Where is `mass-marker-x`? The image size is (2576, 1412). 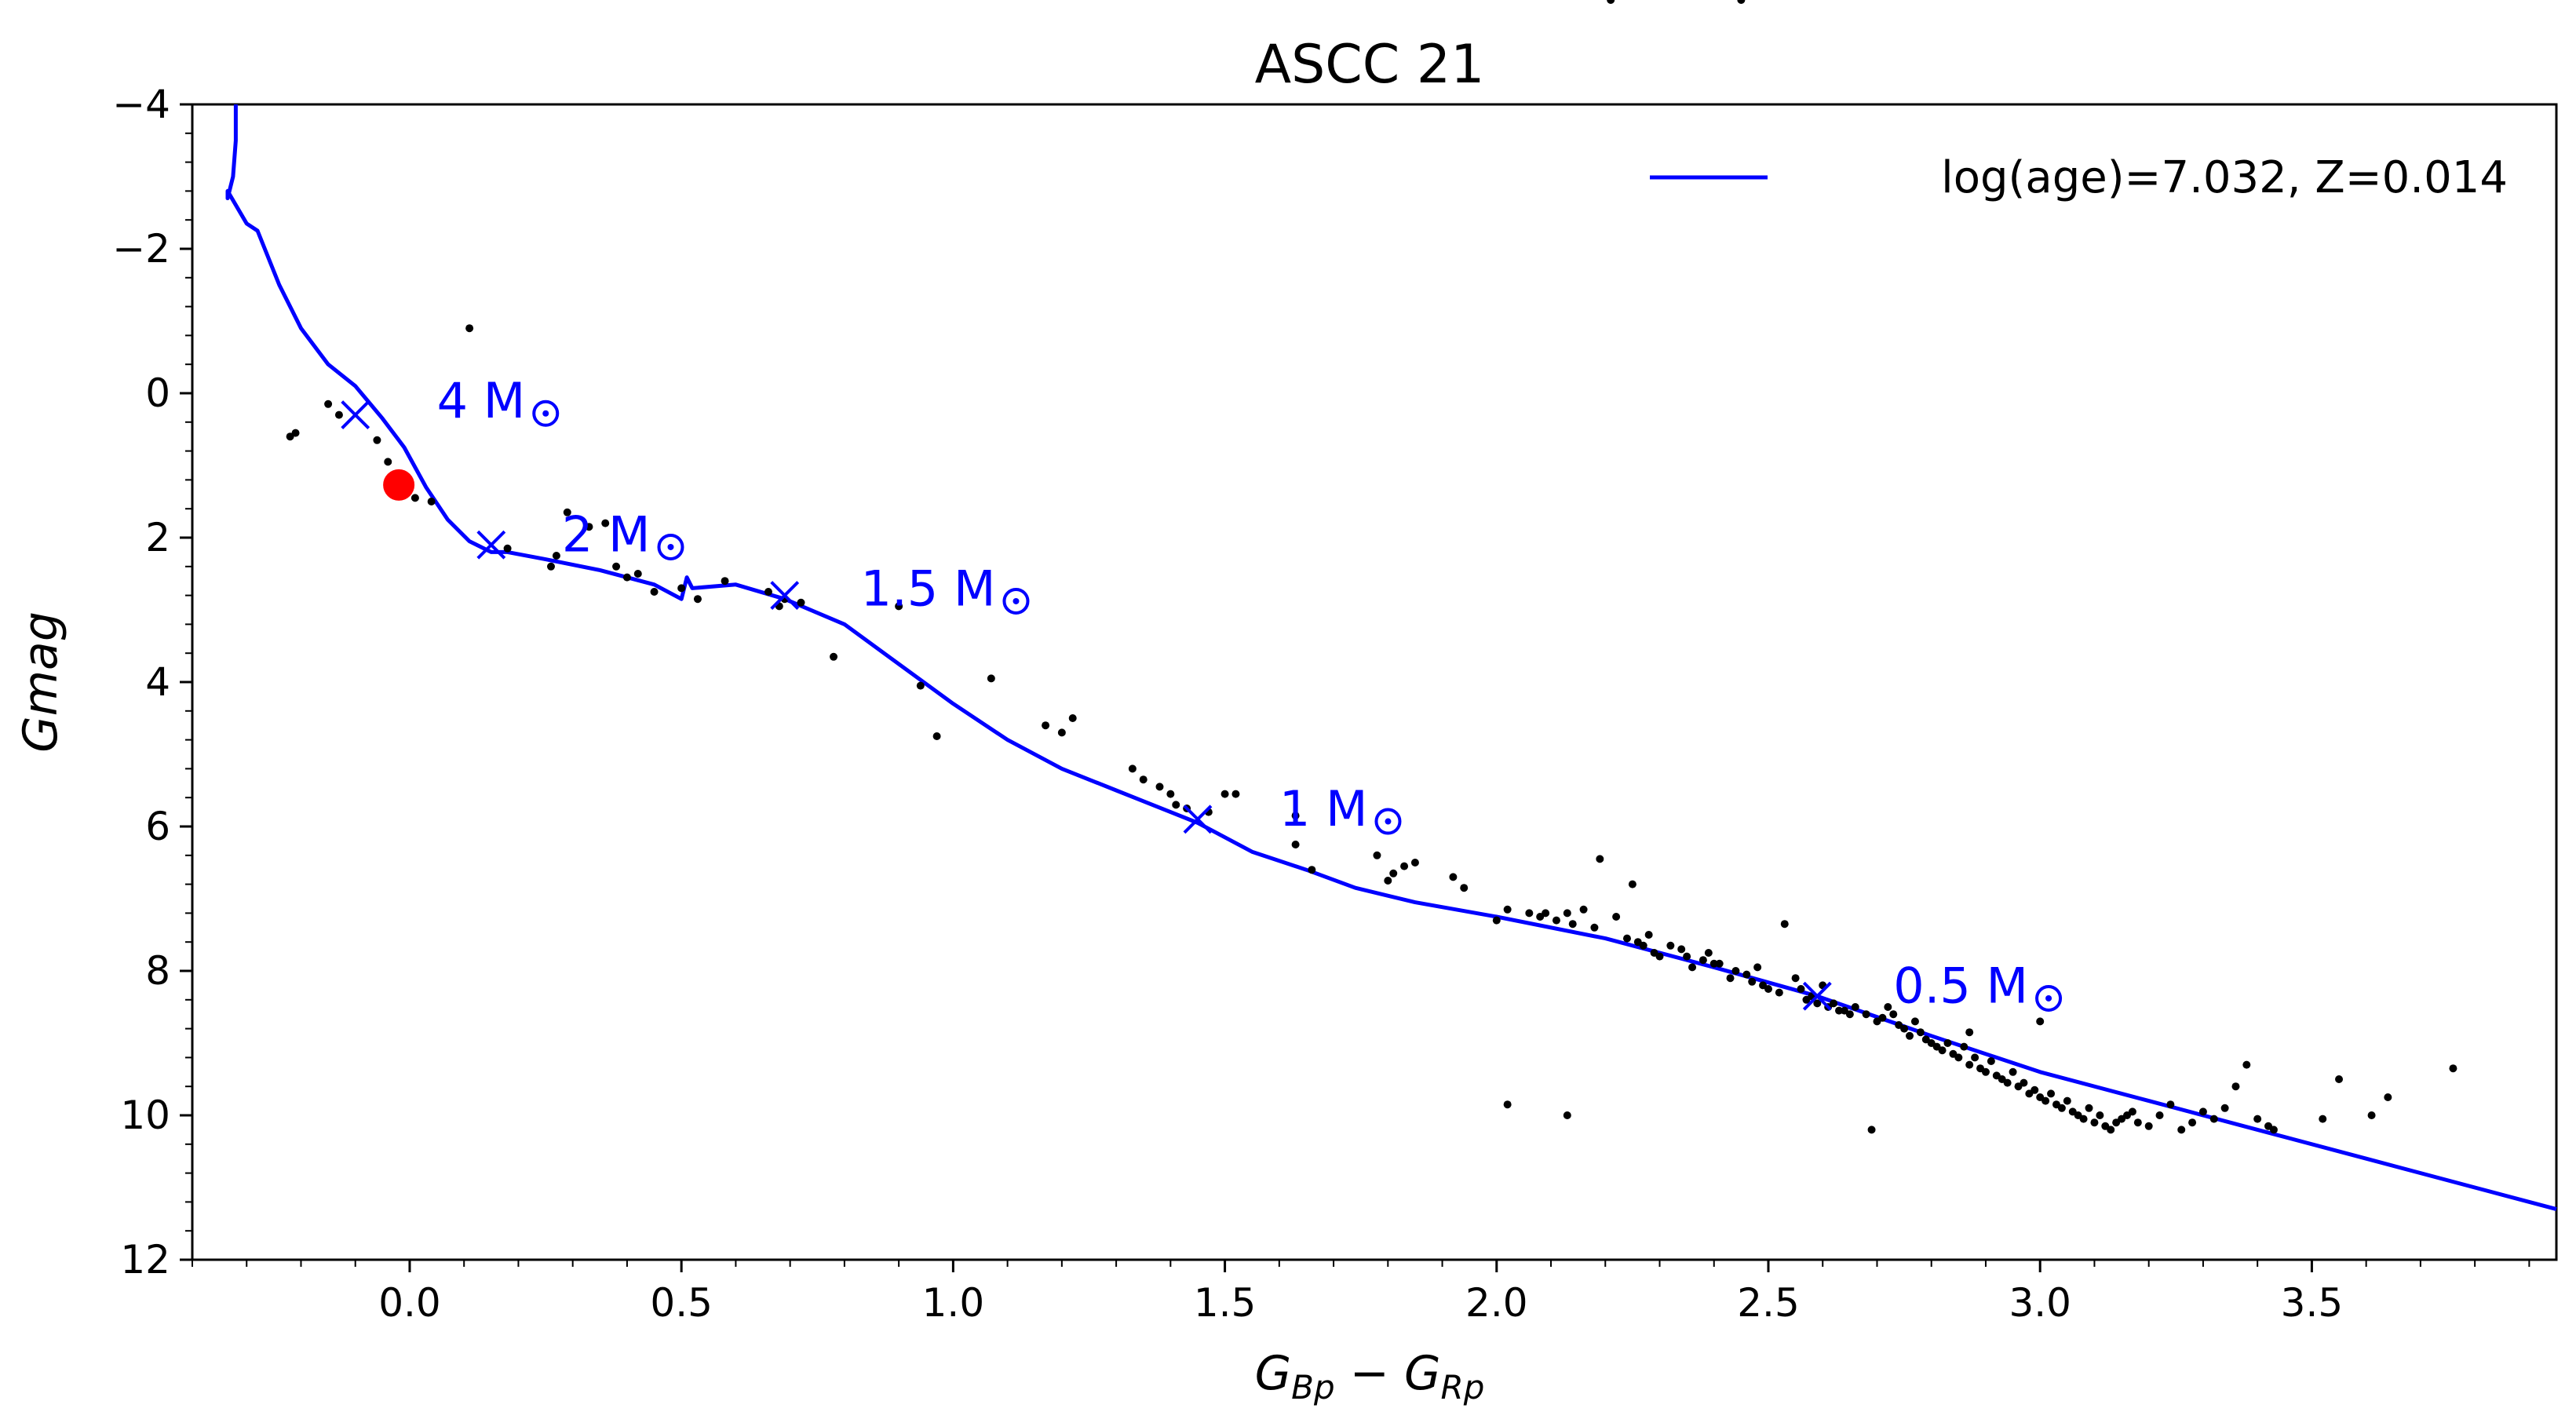
mass-marker-x is located at coordinates (1198, 820).